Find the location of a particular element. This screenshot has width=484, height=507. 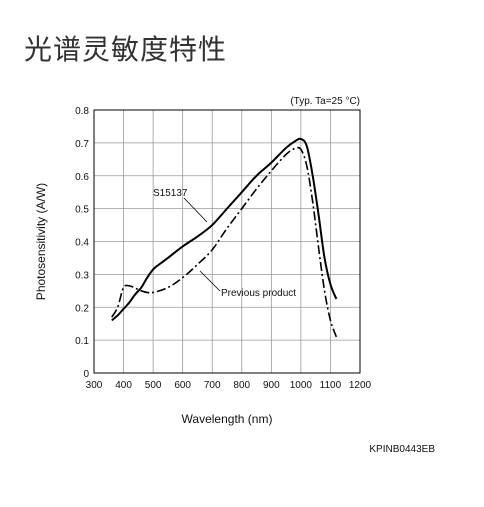

y-tick-label: 0.6 is located at coordinates (82, 177).